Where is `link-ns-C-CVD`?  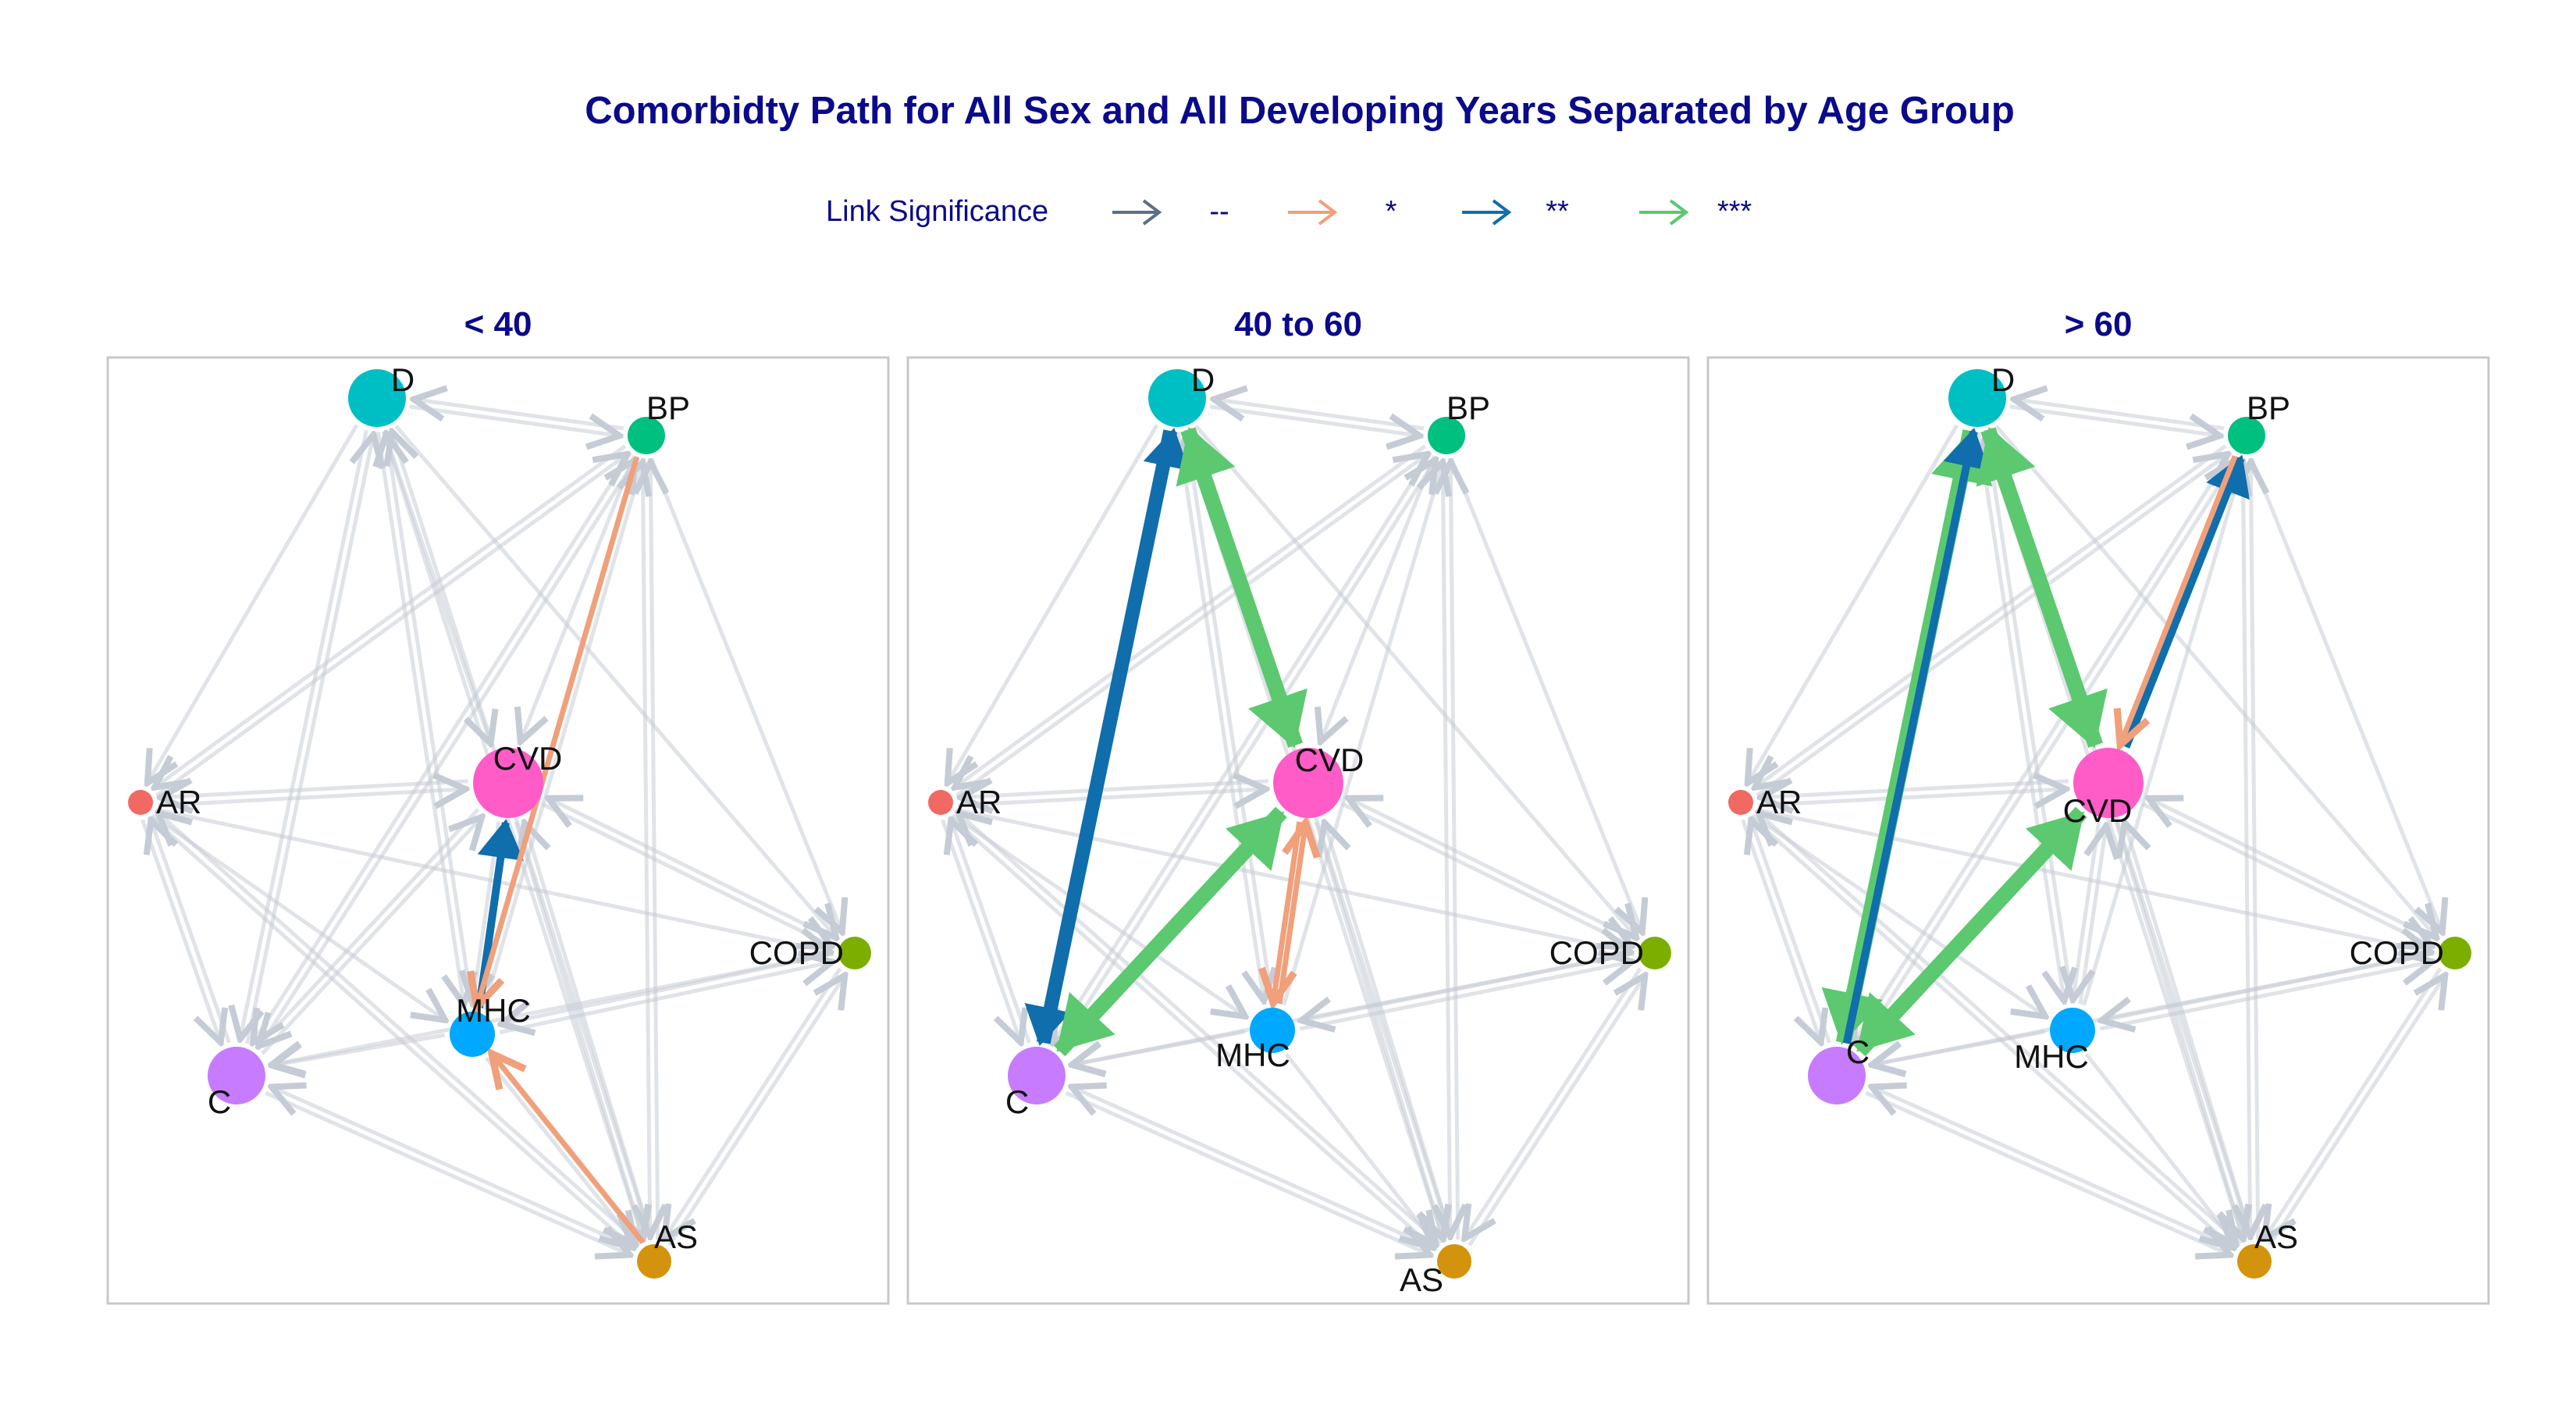
link-ns-C-CVD is located at coordinates (371, 936).